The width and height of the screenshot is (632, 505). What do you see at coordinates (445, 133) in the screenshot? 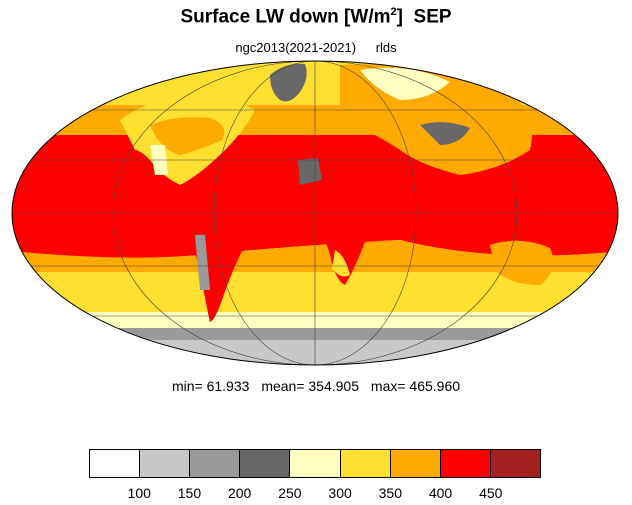
I see `tibet-region` at bounding box center [445, 133].